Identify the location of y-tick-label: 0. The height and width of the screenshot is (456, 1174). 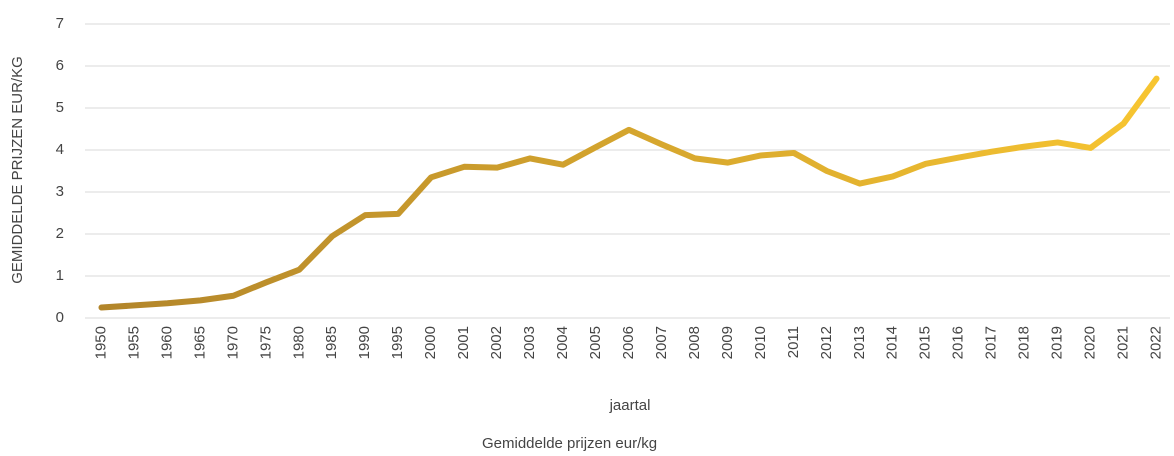
(60, 317).